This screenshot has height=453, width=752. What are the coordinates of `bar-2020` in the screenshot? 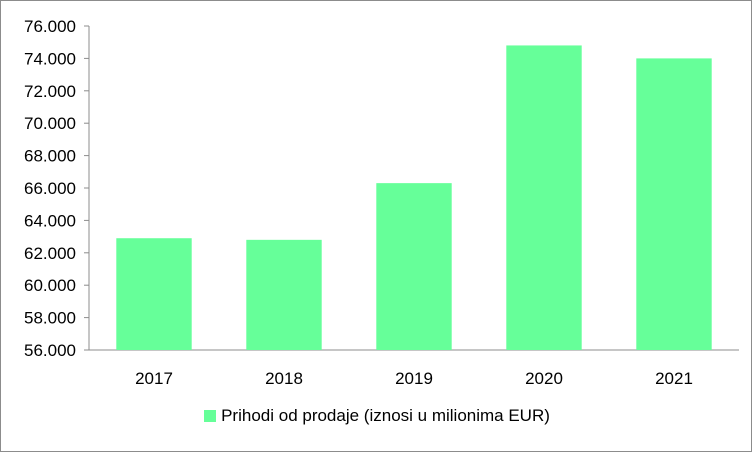 It's located at (544, 197).